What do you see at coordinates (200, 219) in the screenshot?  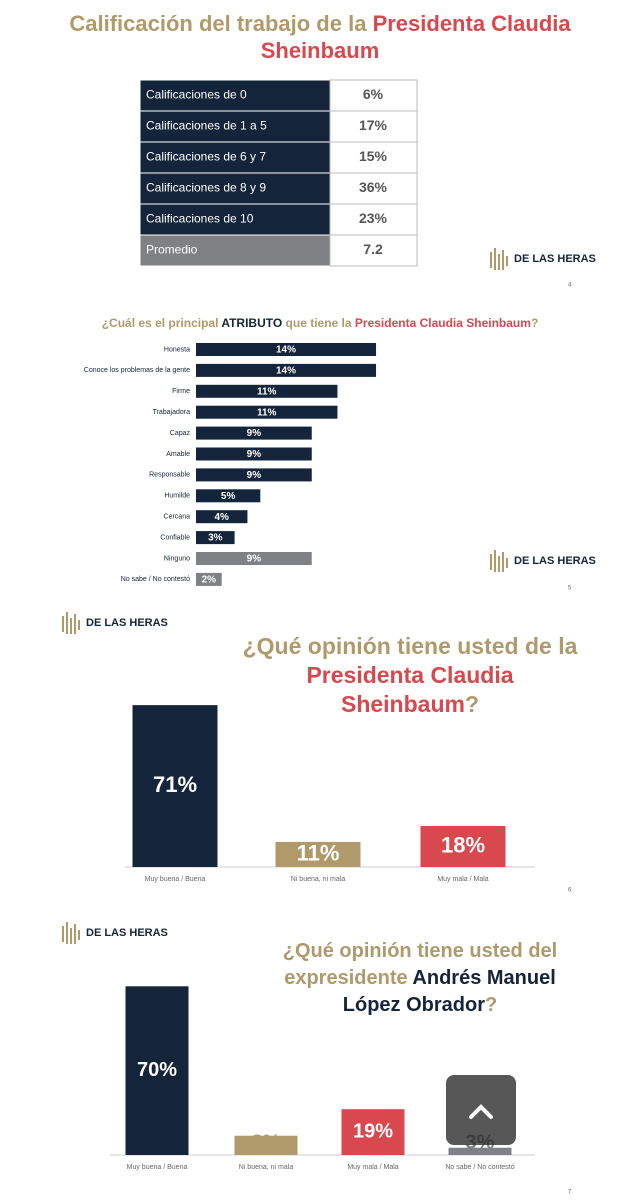 I see `row-label: Calificaciones de 10` at bounding box center [200, 219].